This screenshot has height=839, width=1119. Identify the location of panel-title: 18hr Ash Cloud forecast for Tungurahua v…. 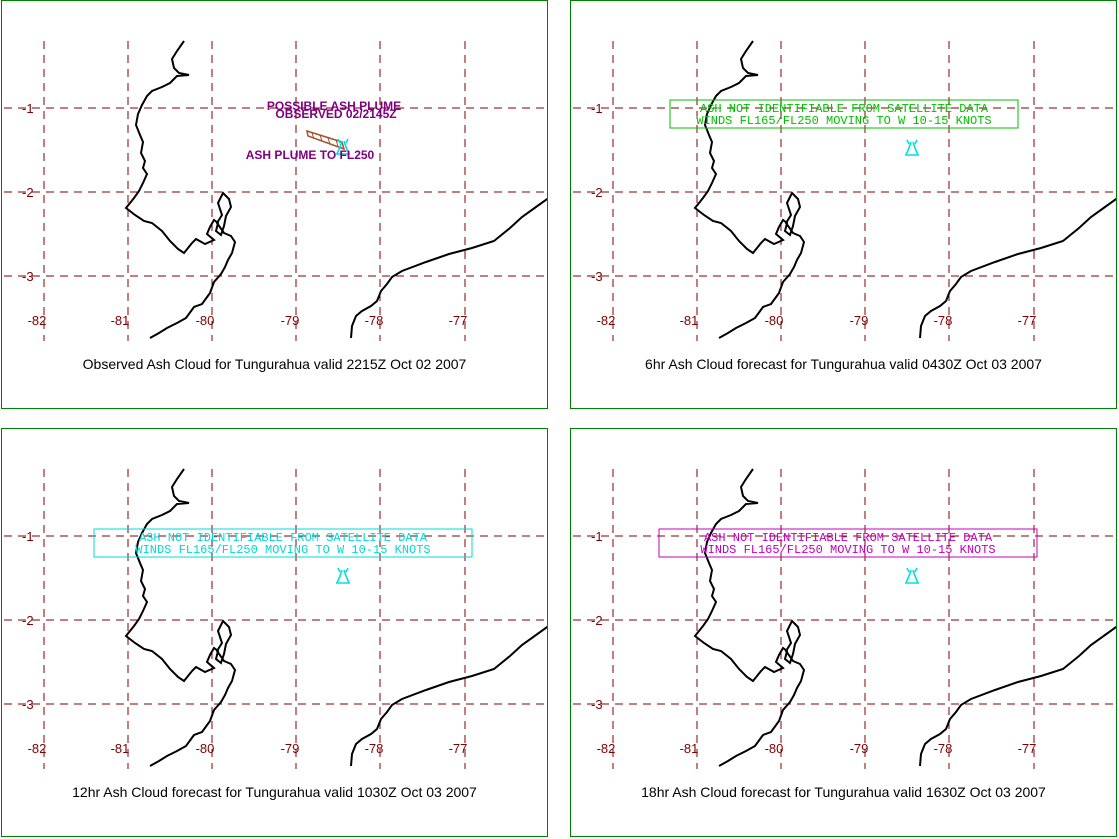
(843, 792).